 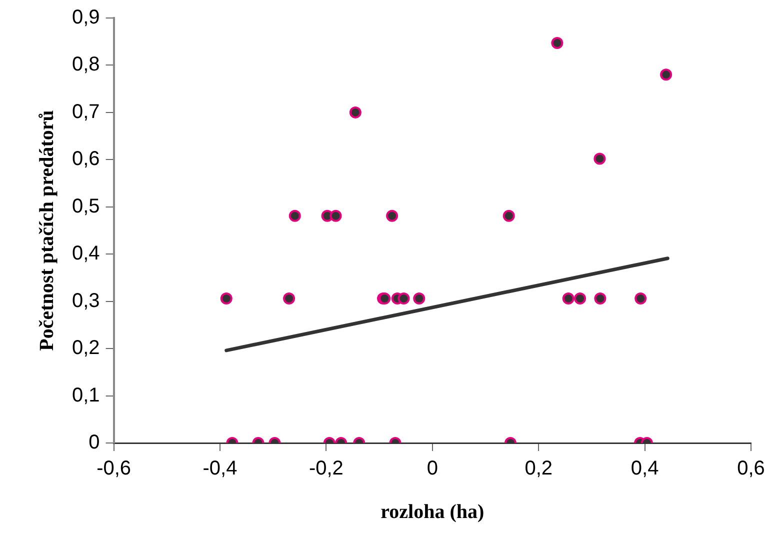 I want to click on x-tick-label: 0, so click(x=432, y=469).